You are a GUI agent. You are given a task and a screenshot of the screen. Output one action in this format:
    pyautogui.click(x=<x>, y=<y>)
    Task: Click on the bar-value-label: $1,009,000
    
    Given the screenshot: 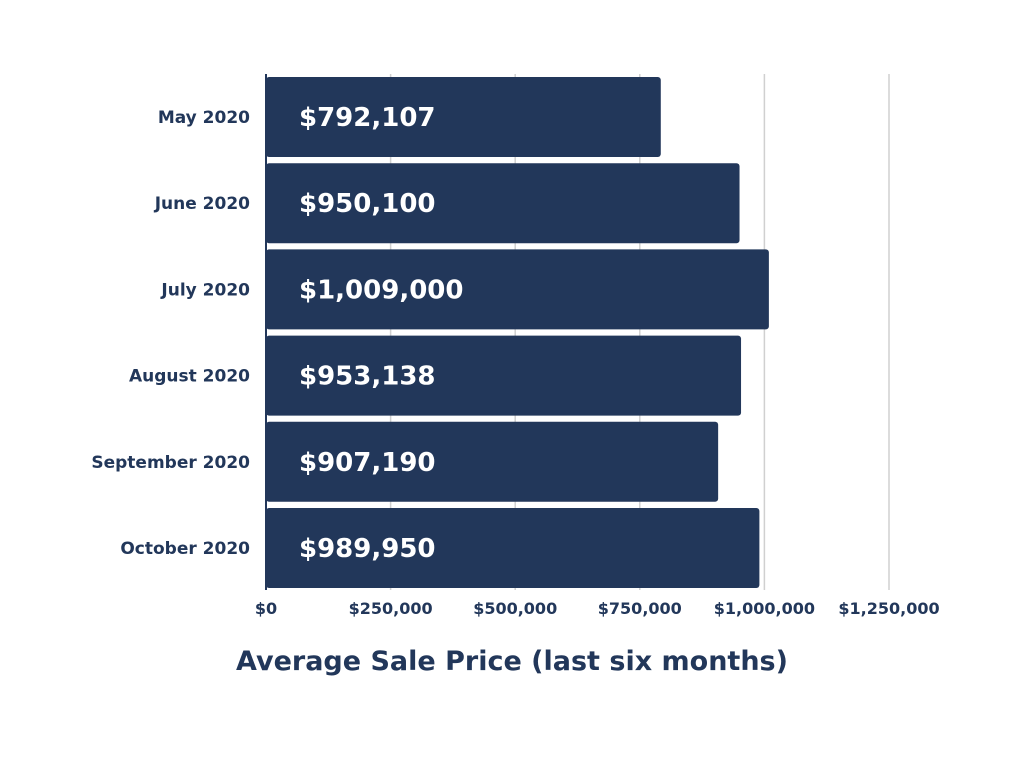 What is the action you would take?
    pyautogui.click(x=381, y=290)
    